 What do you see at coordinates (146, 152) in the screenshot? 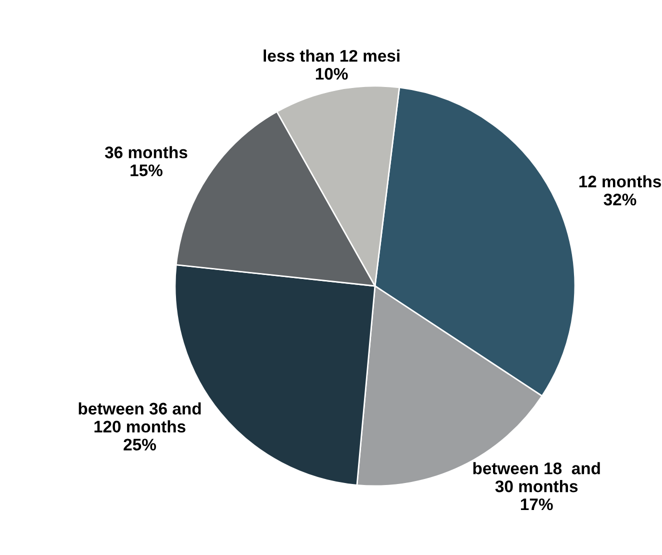
I see `slice-label: 36 months` at bounding box center [146, 152].